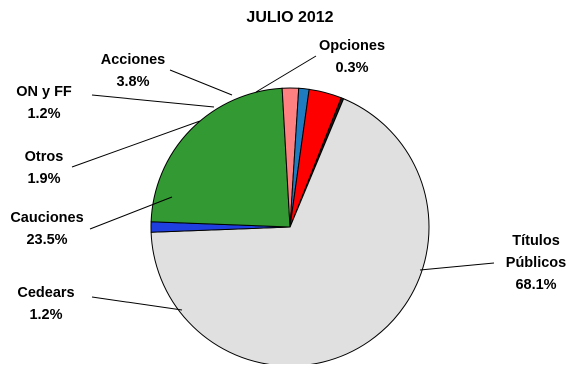 This screenshot has width=577, height=369. Describe the element at coordinates (220, 157) in the screenshot. I see `pie-slice-cauciones` at that location.